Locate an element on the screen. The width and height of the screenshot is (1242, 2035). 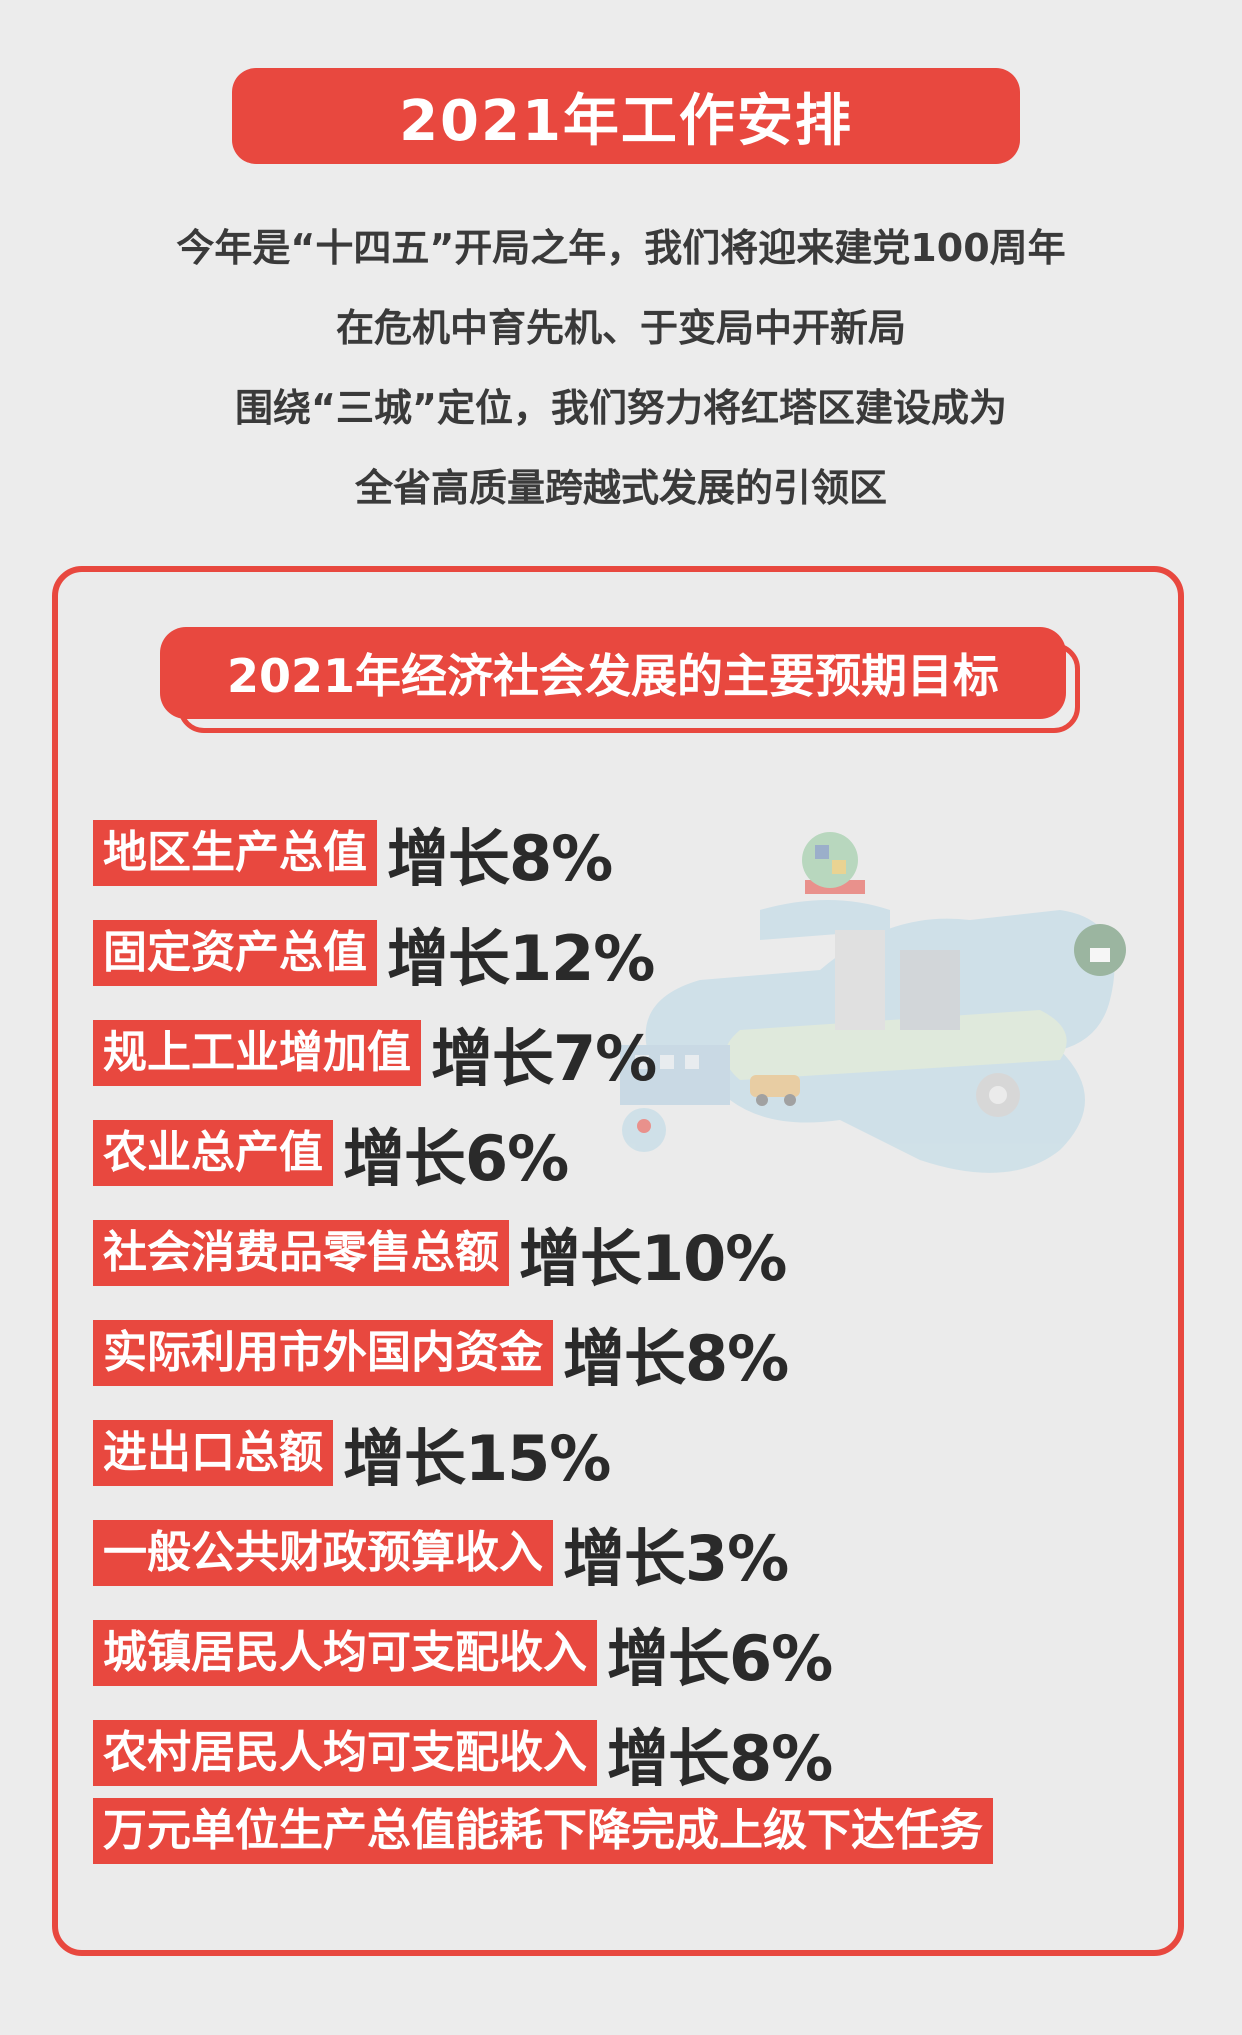
list-item: 实际利用市外国内资金 增长8% is located at coordinates (441, 1353).